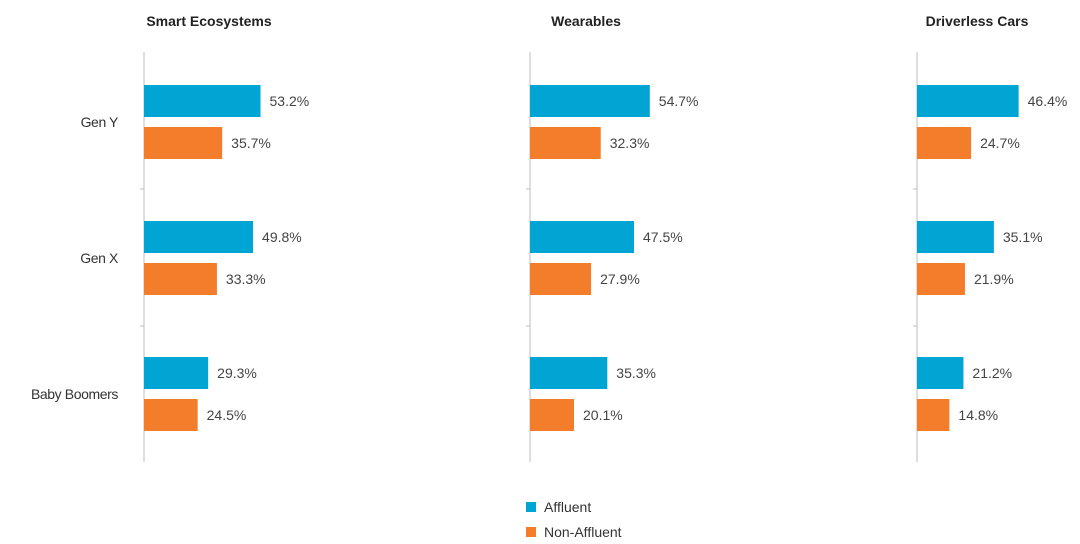 The height and width of the screenshot is (544, 1080). Describe the element at coordinates (568, 506) in the screenshot. I see `legend-label-affluent: Affluent` at that location.